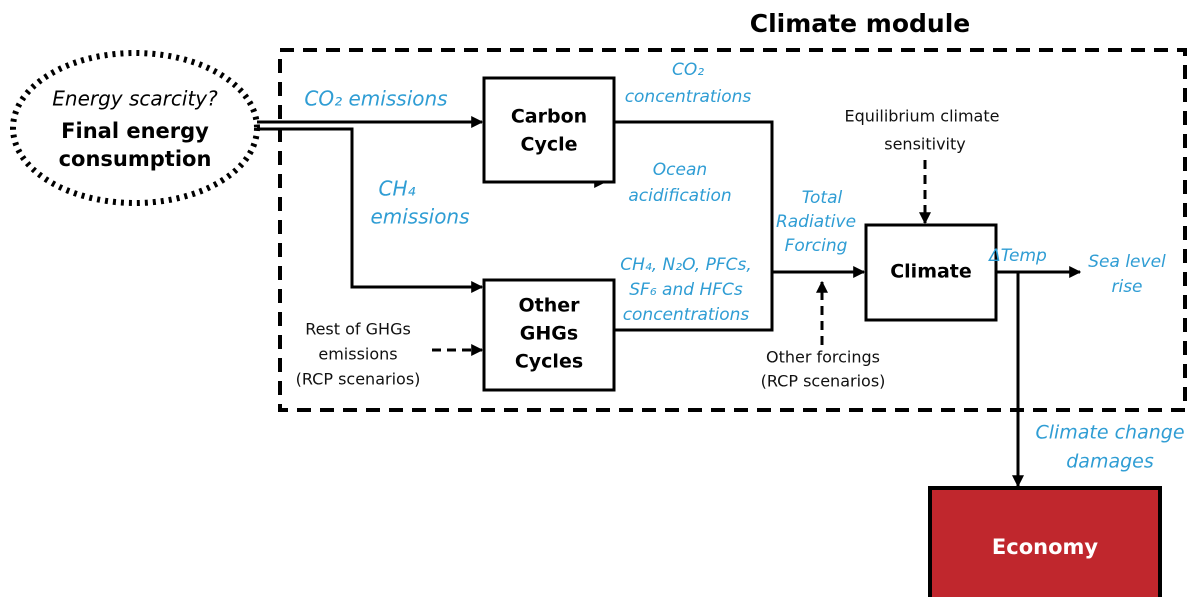  I want to click on node-label: Economy, so click(1045, 547).